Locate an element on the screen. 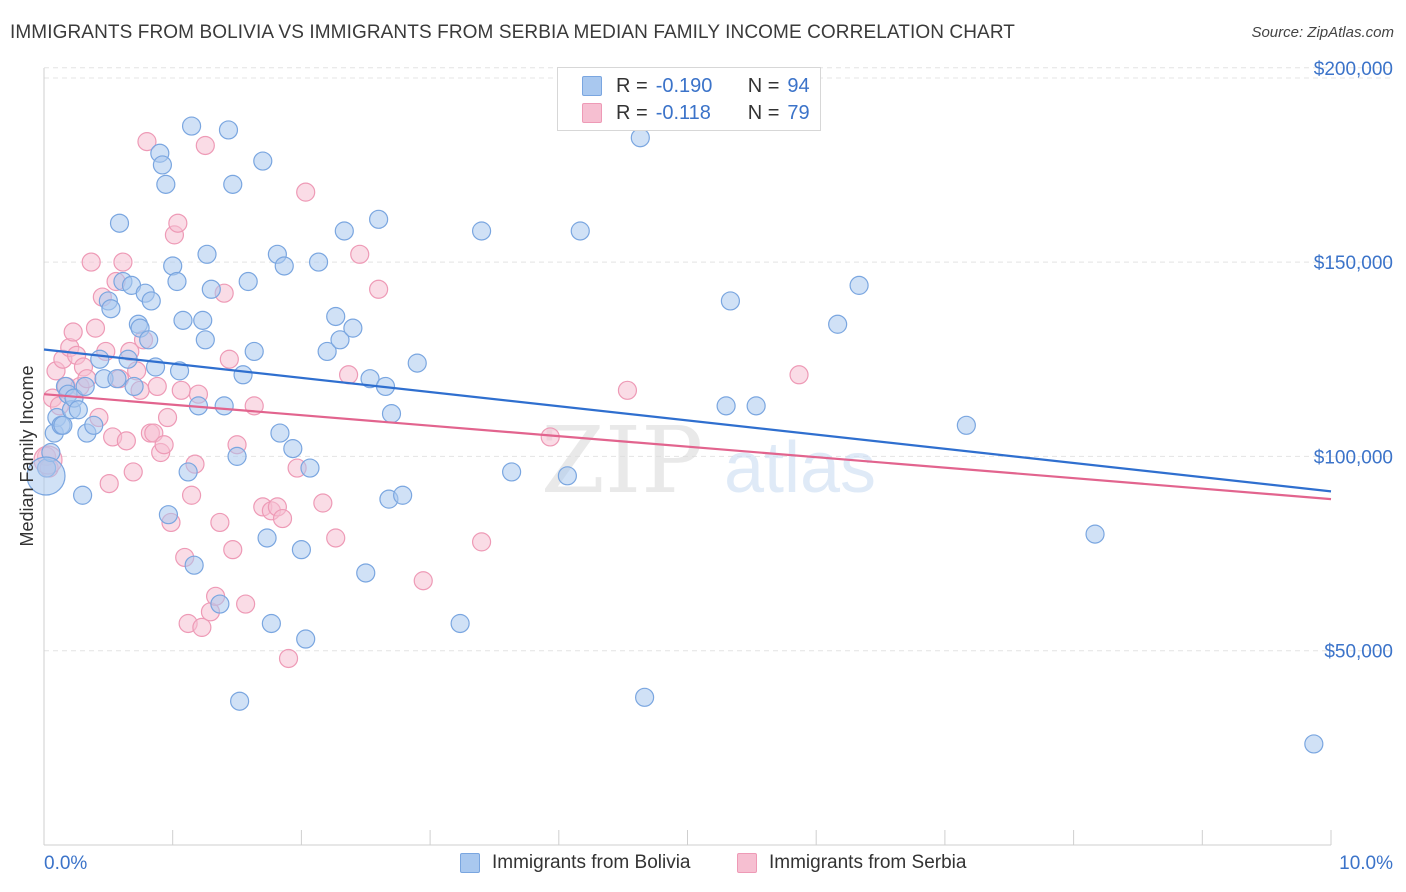 The image size is (1406, 892). y-tick-label: $200,000 is located at coordinates (1353, 69).